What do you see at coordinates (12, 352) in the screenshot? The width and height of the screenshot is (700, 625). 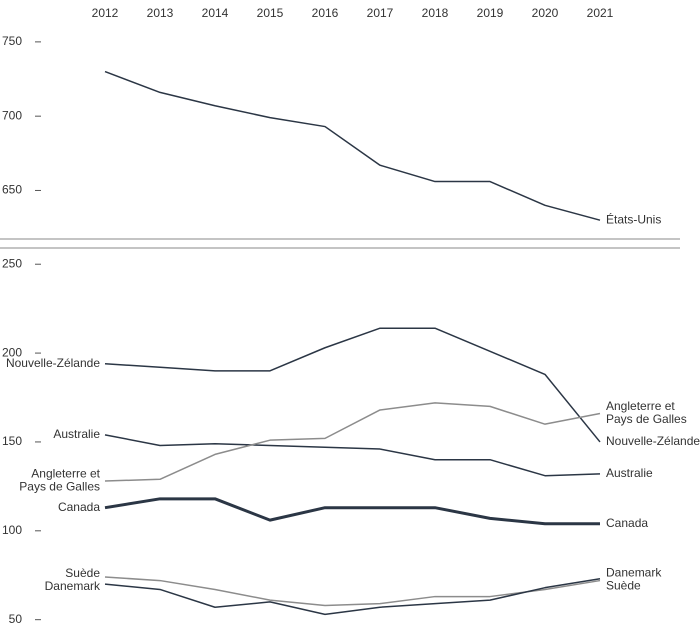 I see `y-tick-label: 200` at bounding box center [12, 352].